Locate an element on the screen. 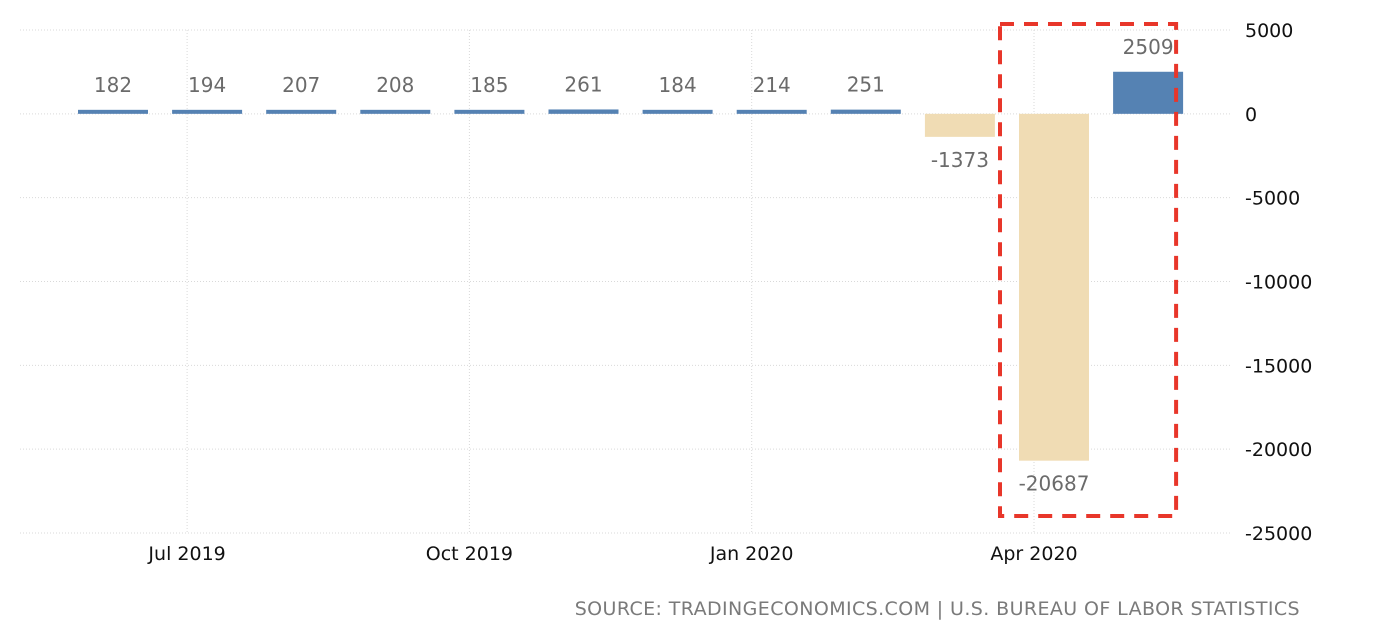  bar-value-label: 184 is located at coordinates (678, 85).